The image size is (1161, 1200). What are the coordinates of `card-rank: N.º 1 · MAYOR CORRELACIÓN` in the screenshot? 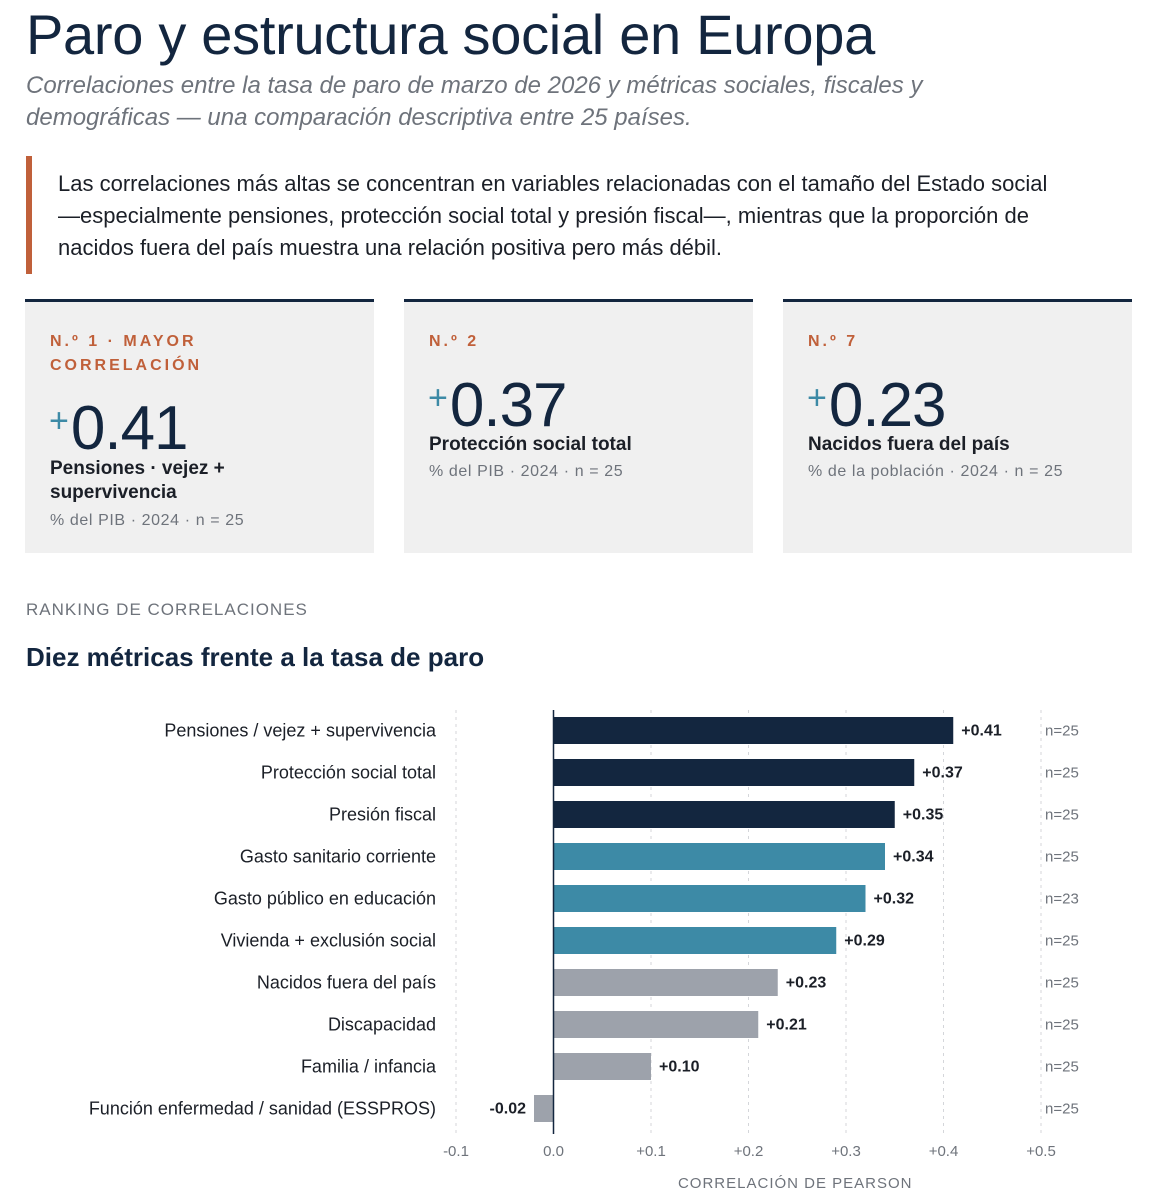 It's located at (126, 353).